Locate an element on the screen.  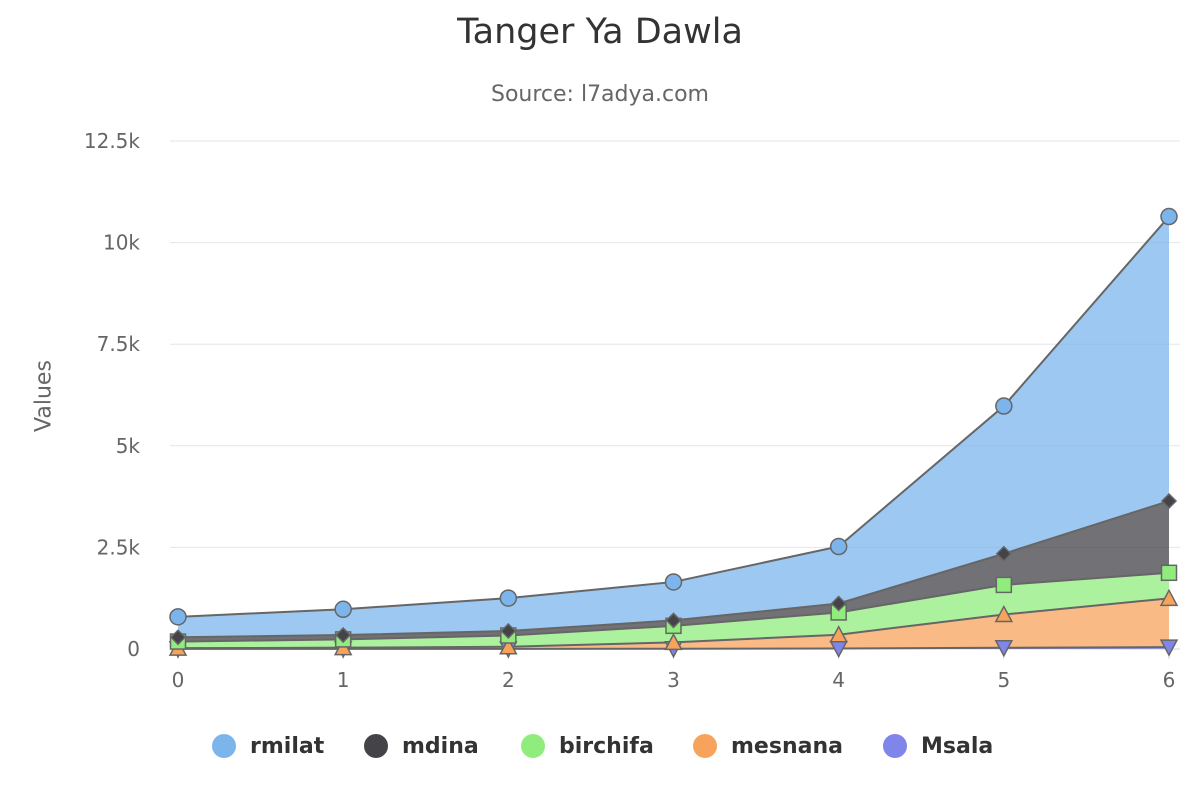
legend-item-birchifa: birchifa is located at coordinates (587, 746).